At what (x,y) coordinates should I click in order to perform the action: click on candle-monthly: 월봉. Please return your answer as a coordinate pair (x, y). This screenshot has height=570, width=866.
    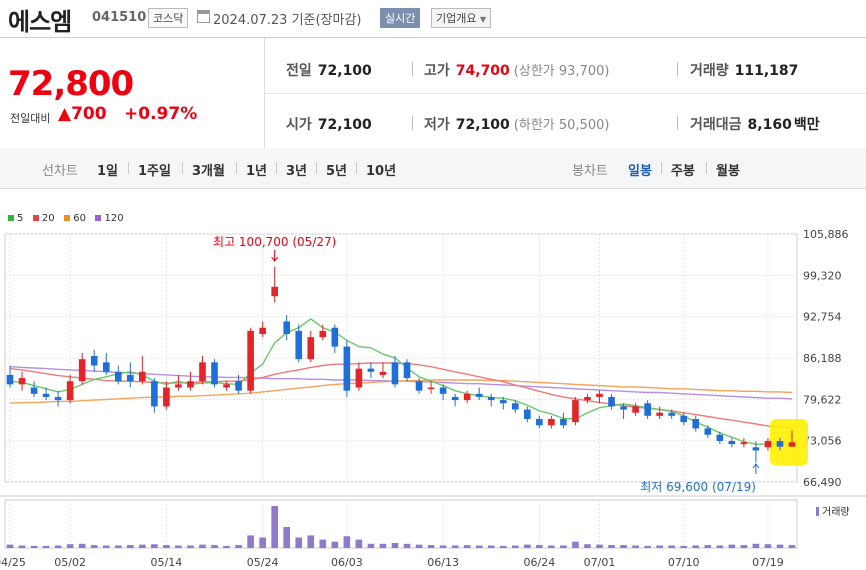
    Looking at the image, I should click on (728, 171).